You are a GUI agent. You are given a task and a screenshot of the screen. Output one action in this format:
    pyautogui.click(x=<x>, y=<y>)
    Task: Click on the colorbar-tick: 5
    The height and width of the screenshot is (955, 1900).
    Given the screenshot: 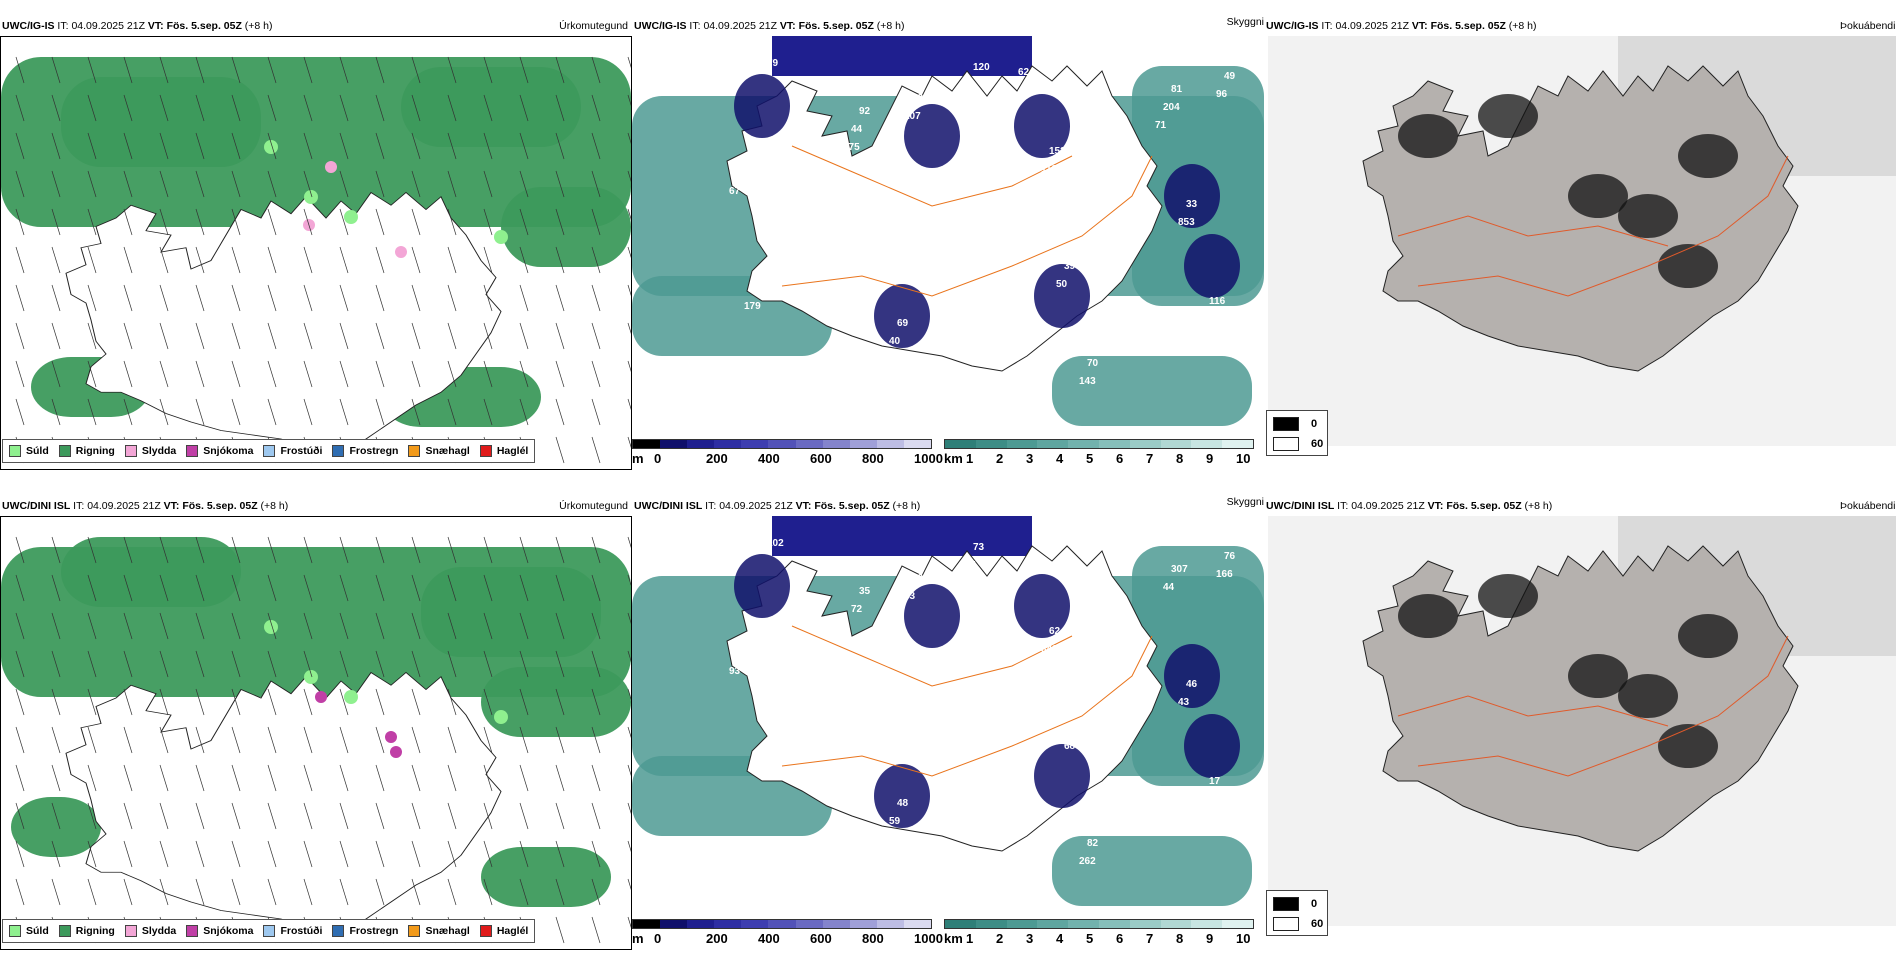 What is the action you would take?
    pyautogui.click(x=1090, y=458)
    